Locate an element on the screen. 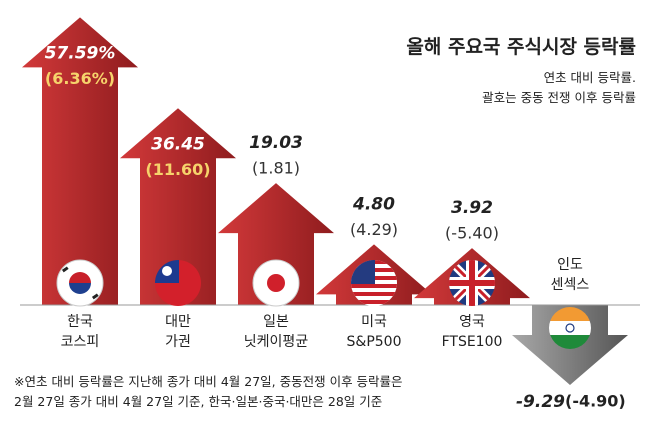 This screenshot has height=425, width=658. category-label: 미국 S&P500 is located at coordinates (374, 332).